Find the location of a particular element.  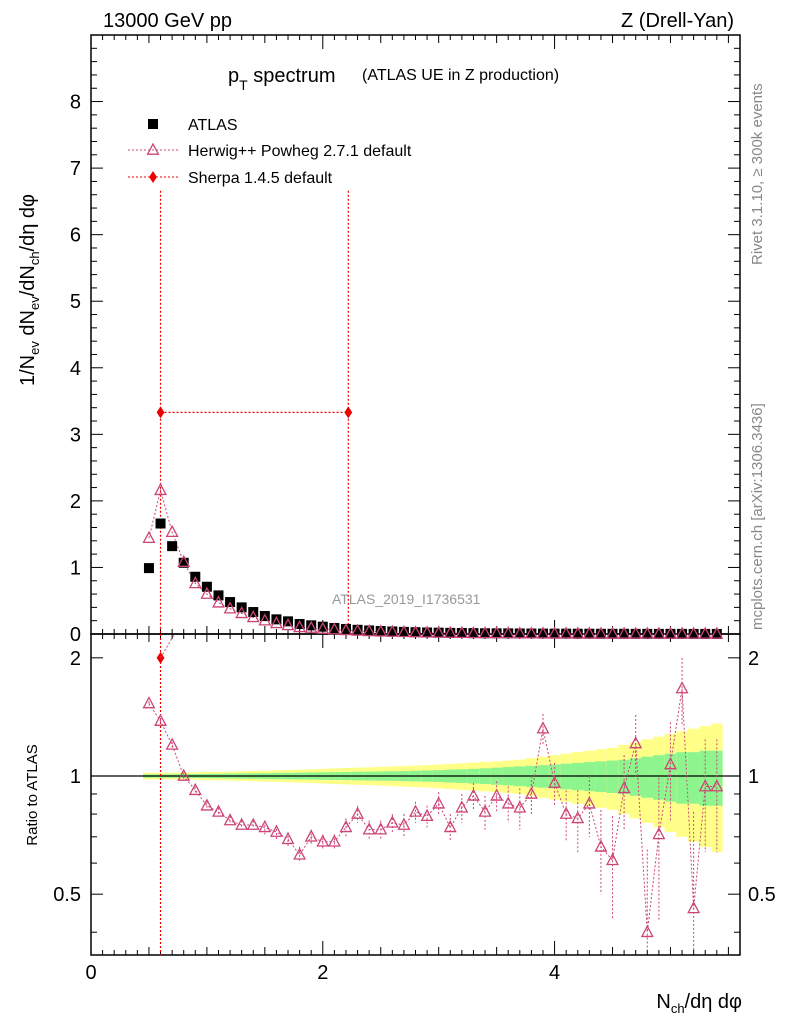

rivet-label: Rivet 3.1.10, ≥ 300k events is located at coordinates (757, 174).